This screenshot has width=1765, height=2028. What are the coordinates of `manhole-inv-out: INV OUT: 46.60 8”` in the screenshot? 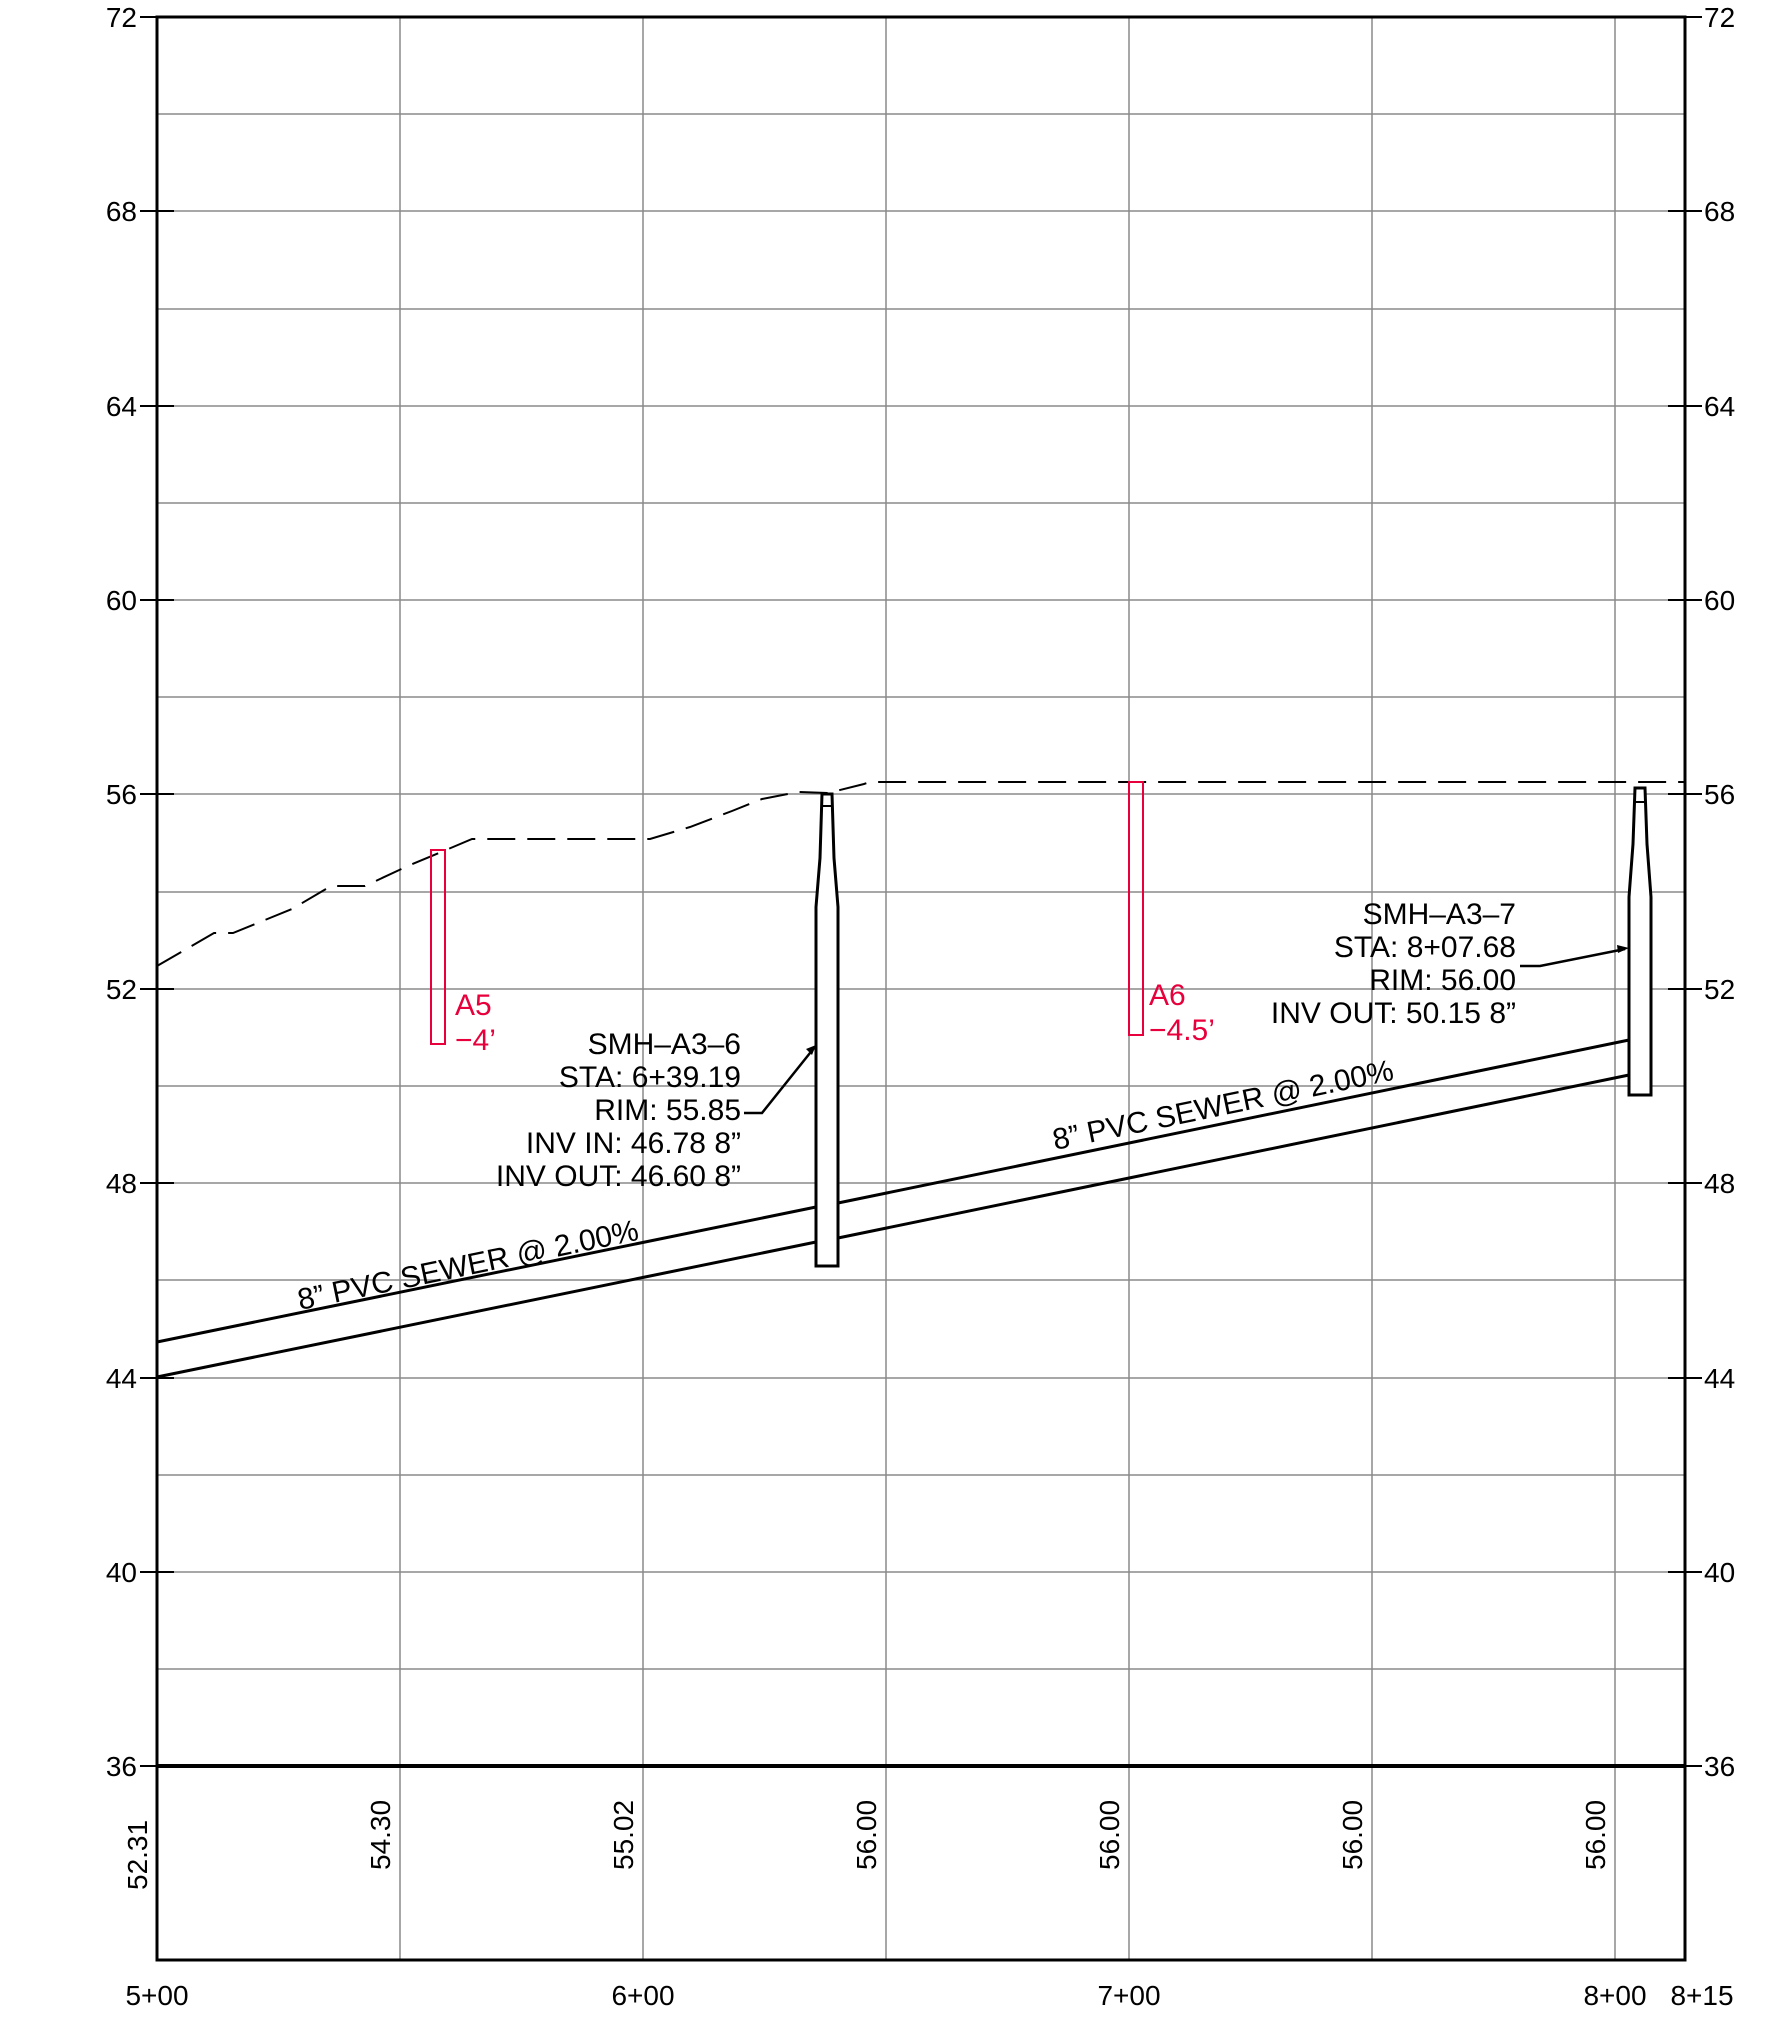 It's located at (618, 1176).